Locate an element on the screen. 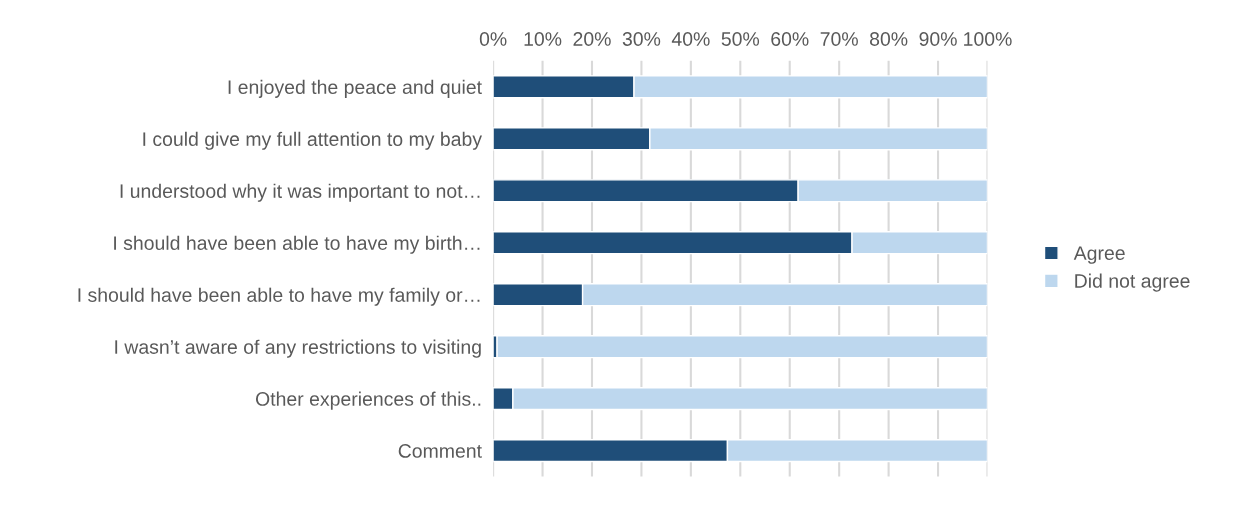 This screenshot has width=1239, height=507. y-tick-label: Comment is located at coordinates (440, 451).